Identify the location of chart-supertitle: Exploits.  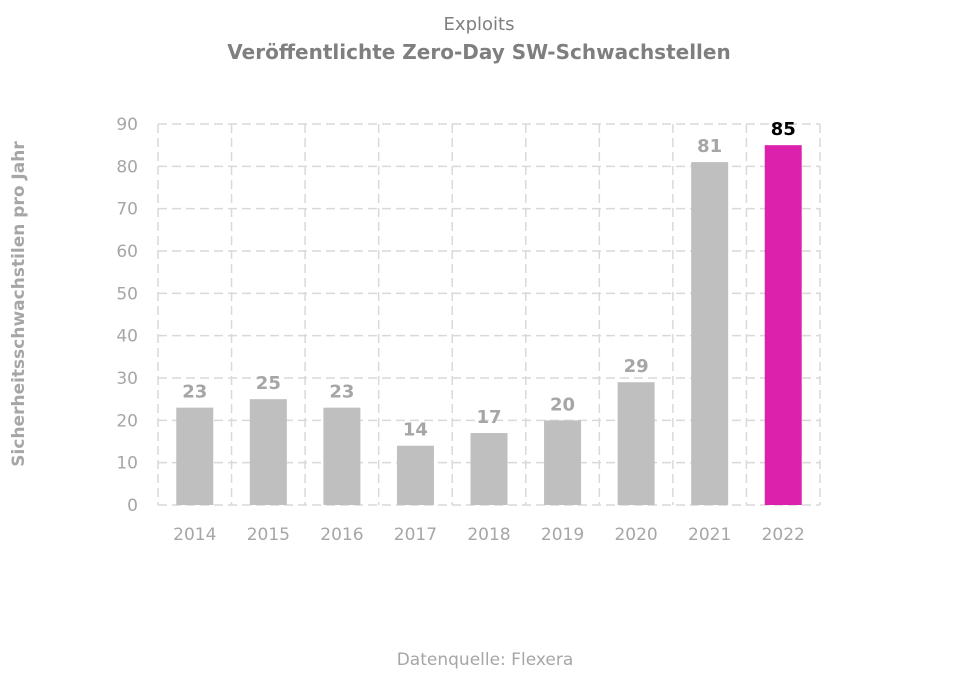
(479, 24).